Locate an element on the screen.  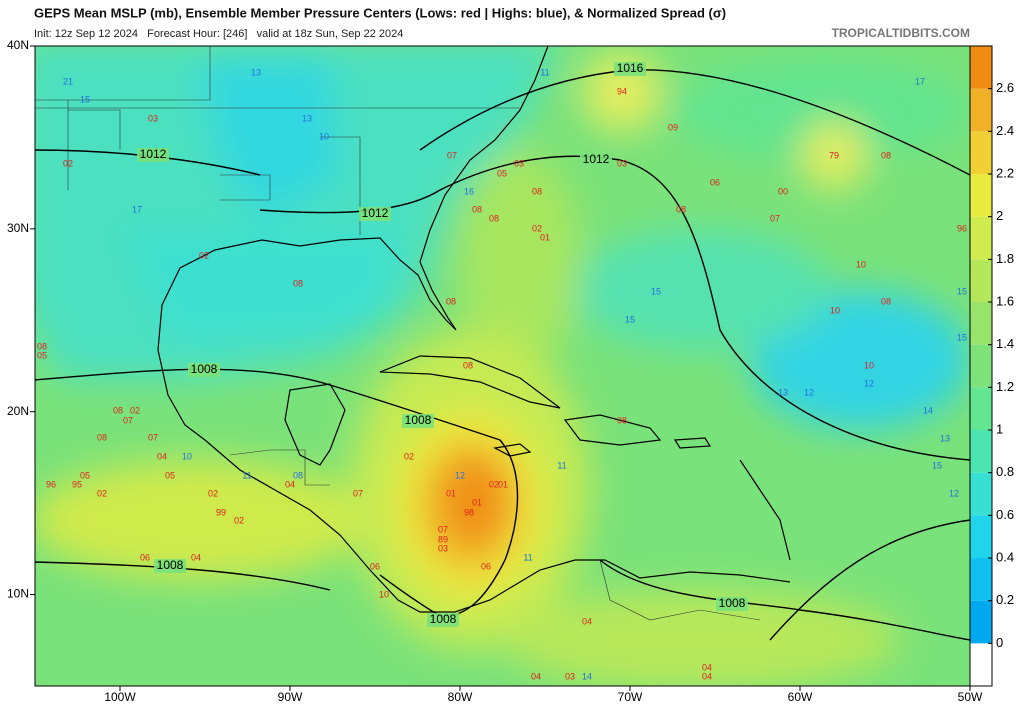
low-center: 00 is located at coordinates (783, 191).